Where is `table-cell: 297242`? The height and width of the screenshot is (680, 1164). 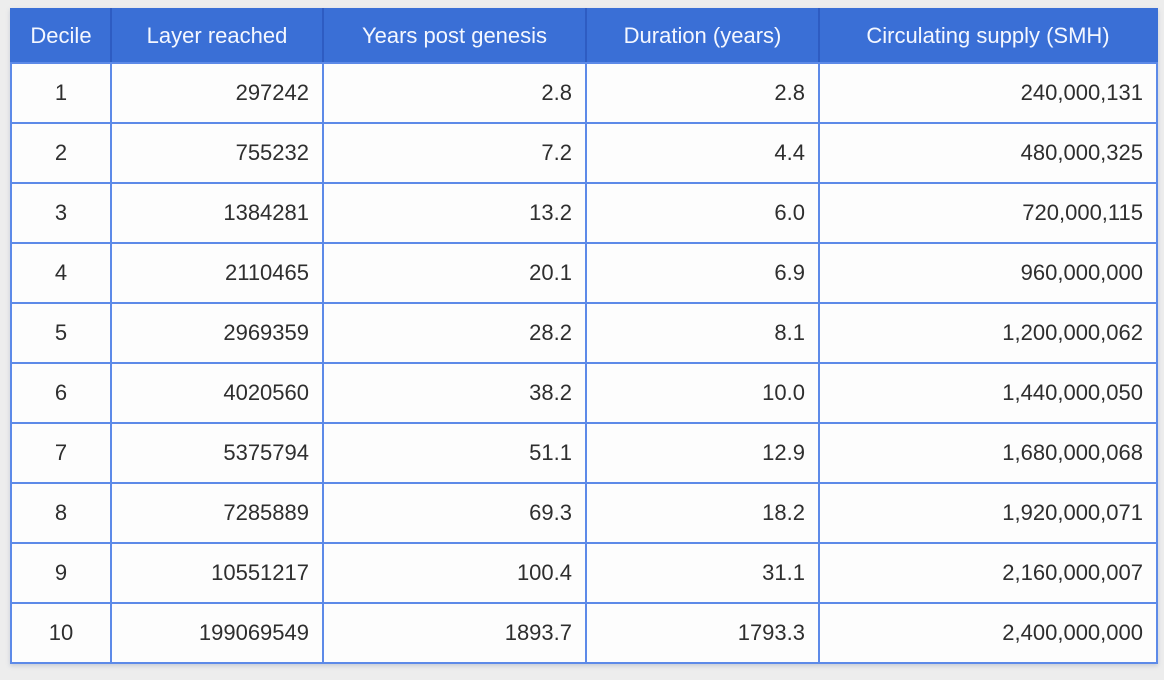 table-cell: 297242 is located at coordinates (217, 93).